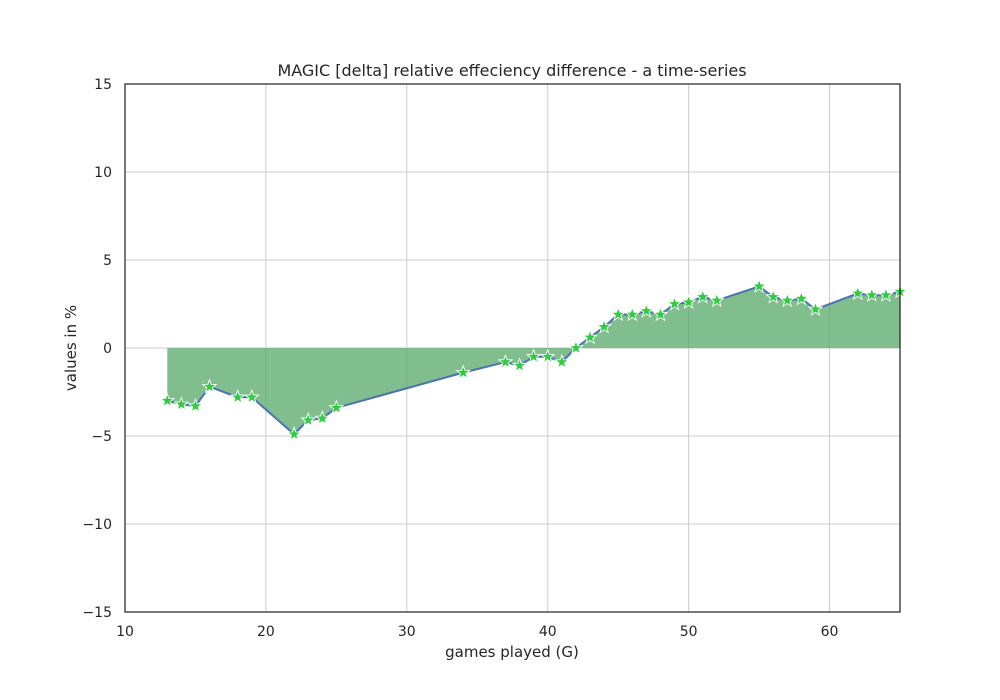 The height and width of the screenshot is (700, 1000). Describe the element at coordinates (407, 632) in the screenshot. I see `x-tick-label: 30` at that location.